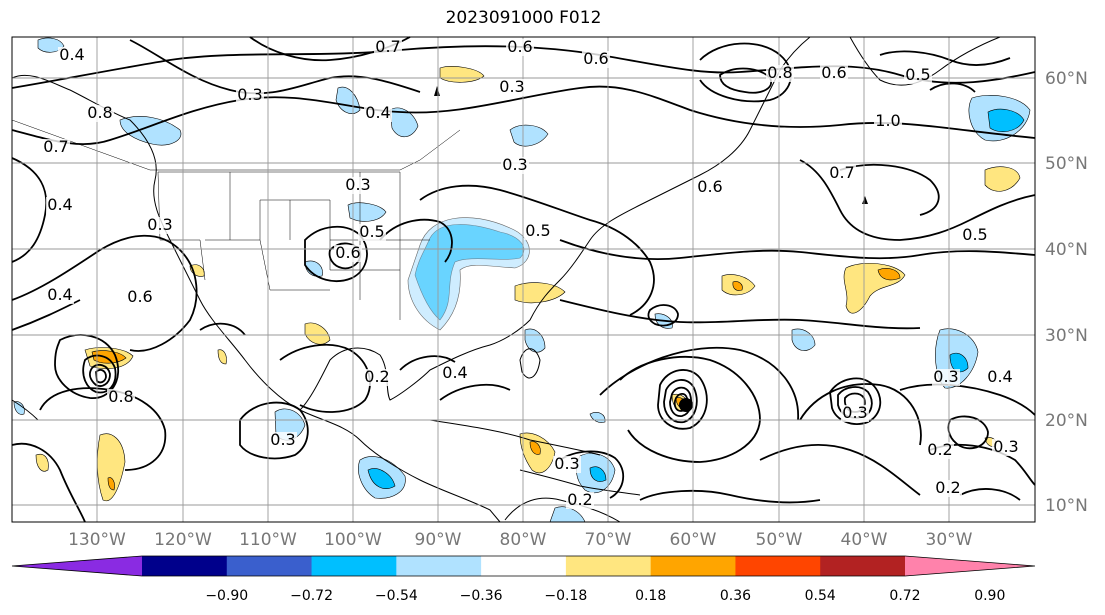 The height and width of the screenshot is (615, 1105). I want to click on latitude-ticks: 60°N 50°N 40°N 30°N 20°N 10°N, so click(1066, 292).